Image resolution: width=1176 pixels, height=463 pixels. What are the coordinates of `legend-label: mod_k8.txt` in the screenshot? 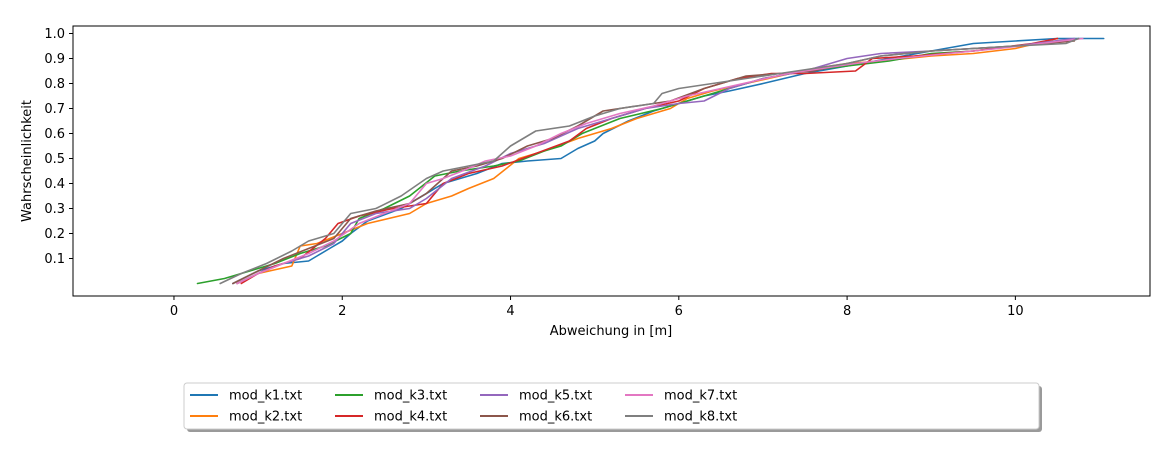 It's located at (700, 417).